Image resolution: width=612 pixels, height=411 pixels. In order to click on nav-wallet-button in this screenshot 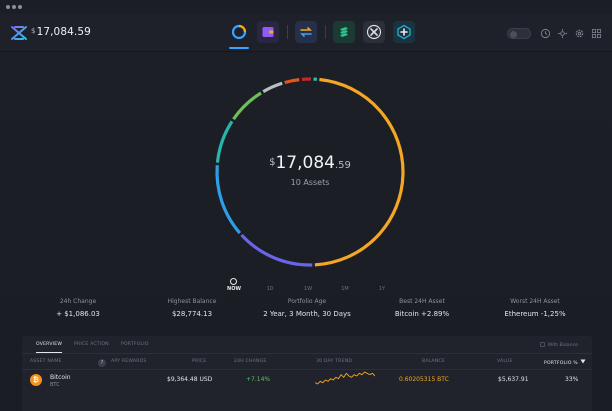, I will do `click(268, 32)`.